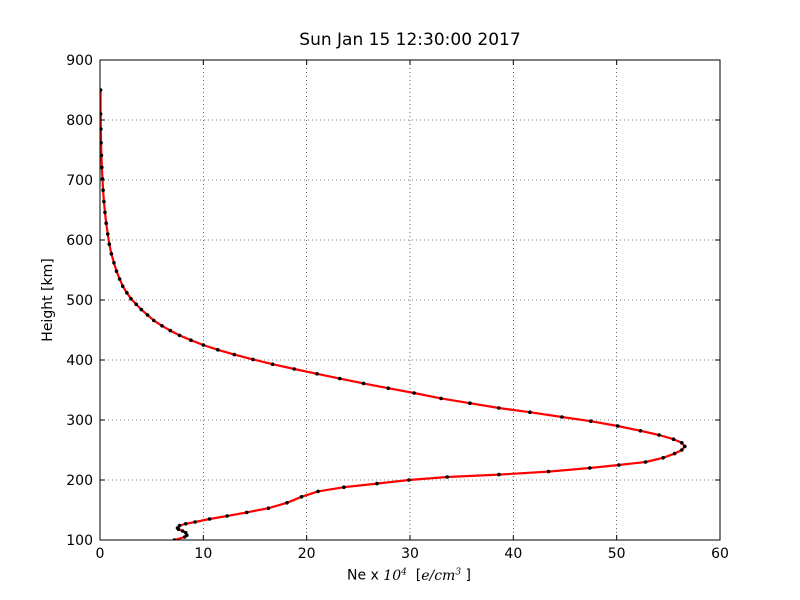 The image size is (800, 600). I want to click on y-tick-label: 200, so click(79, 481).